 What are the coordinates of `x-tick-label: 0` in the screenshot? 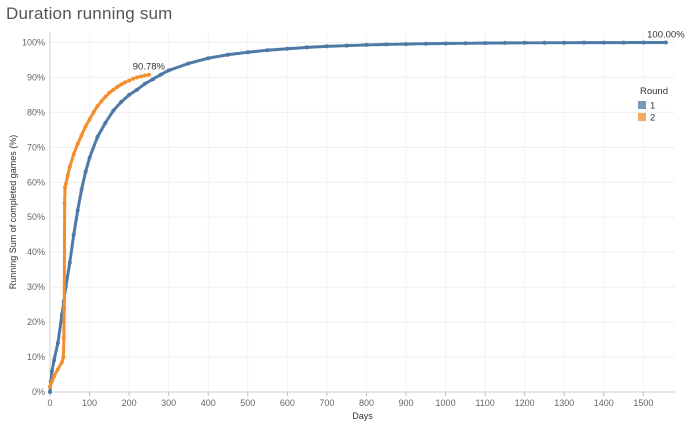 It's located at (49, 403).